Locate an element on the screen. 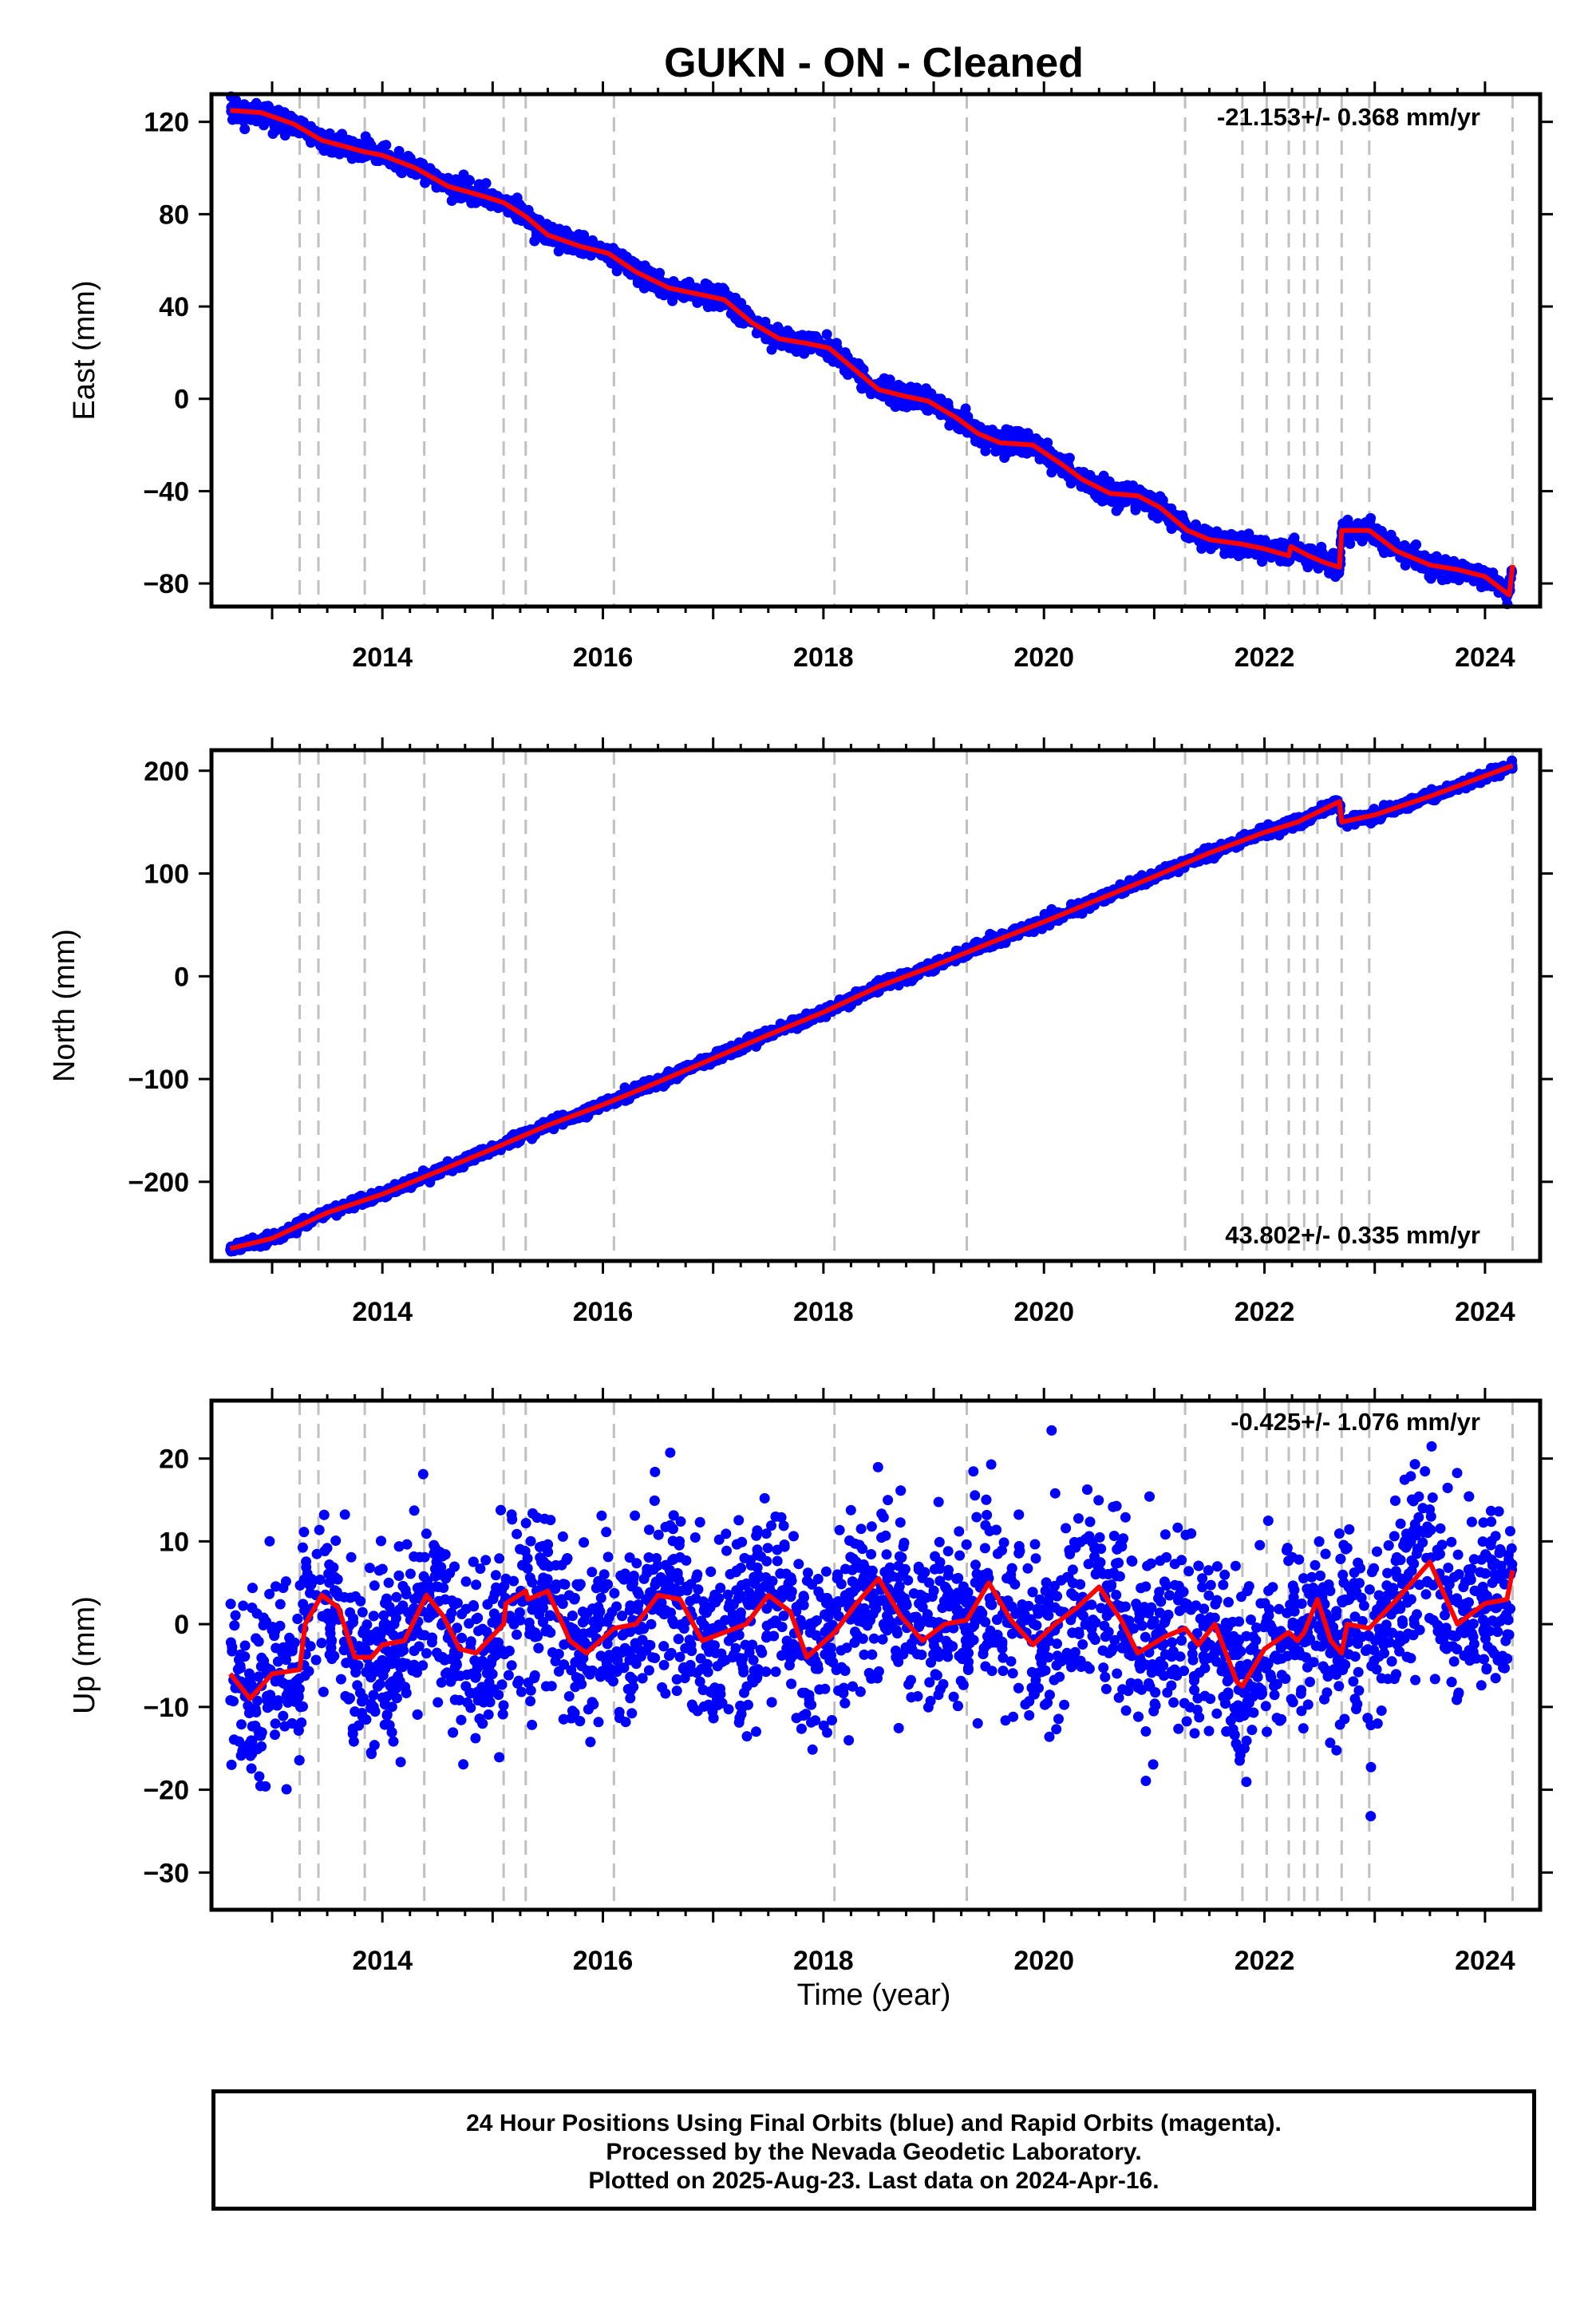  y-axis-label: East (mm) is located at coordinates (84, 350).